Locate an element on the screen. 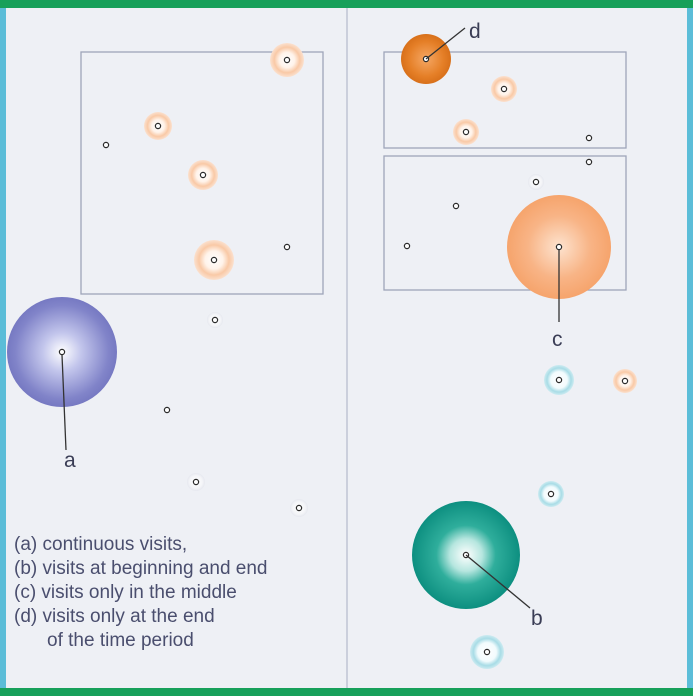 The width and height of the screenshot is (693, 696). callout-label-d: d is located at coordinates (475, 31).